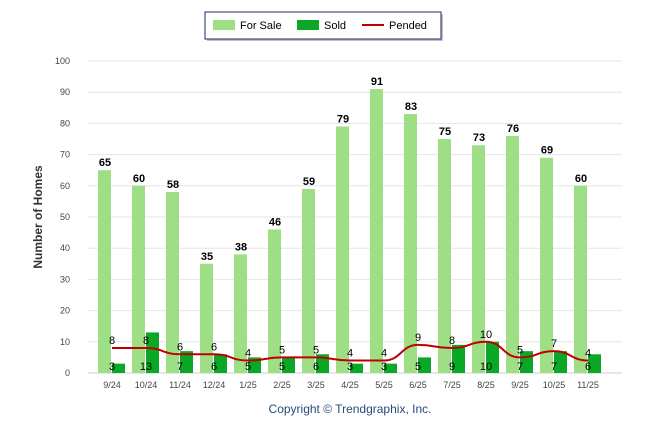  Describe the element at coordinates (282, 385) in the screenshot. I see `x-tick-label: 2/25` at that location.